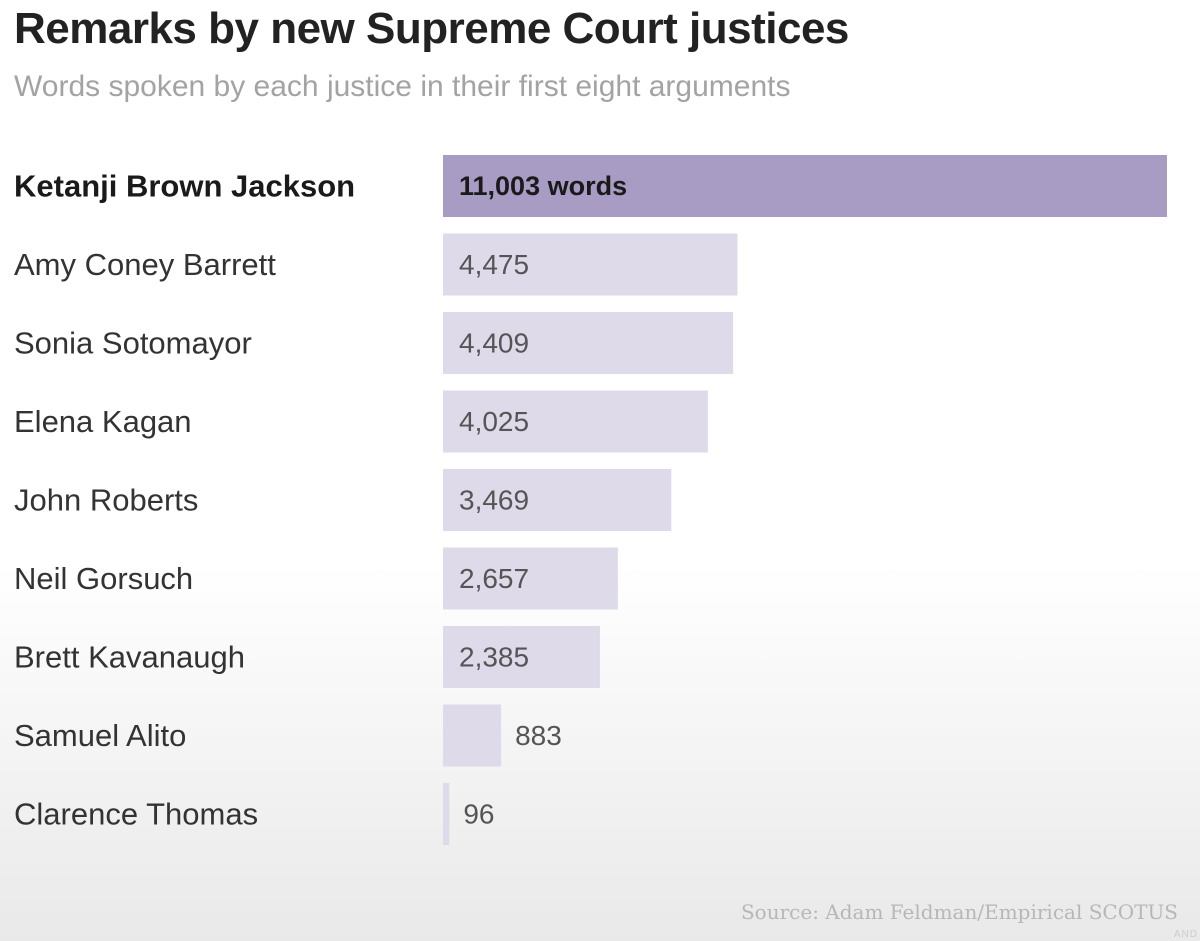 The width and height of the screenshot is (1200, 941). Describe the element at coordinates (472, 735) in the screenshot. I see `bar-samuel-alito` at that location.